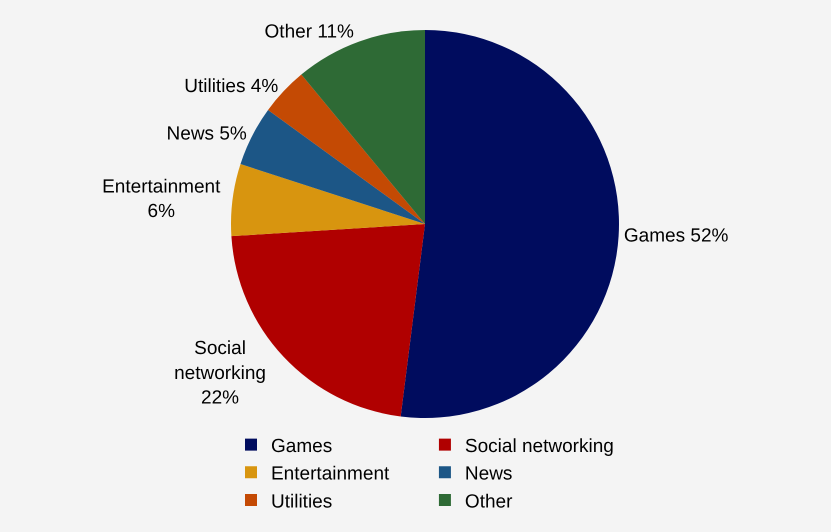 Image resolution: width=831 pixels, height=532 pixels. I want to click on data-label: 6%, so click(162, 211).